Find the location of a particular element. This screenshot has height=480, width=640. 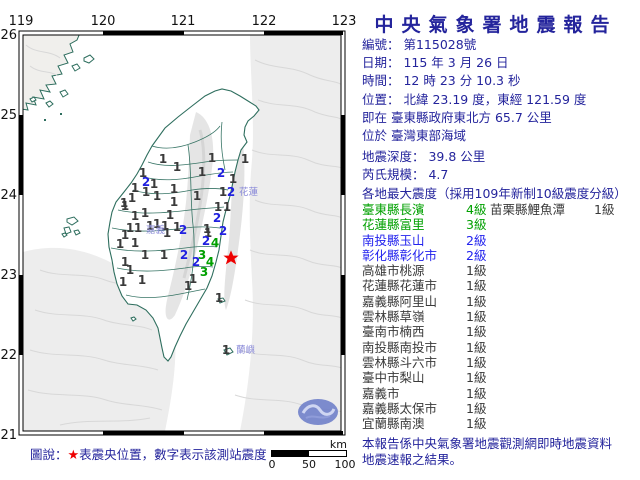

y-tick-label: 22 is located at coordinates (8, 355).